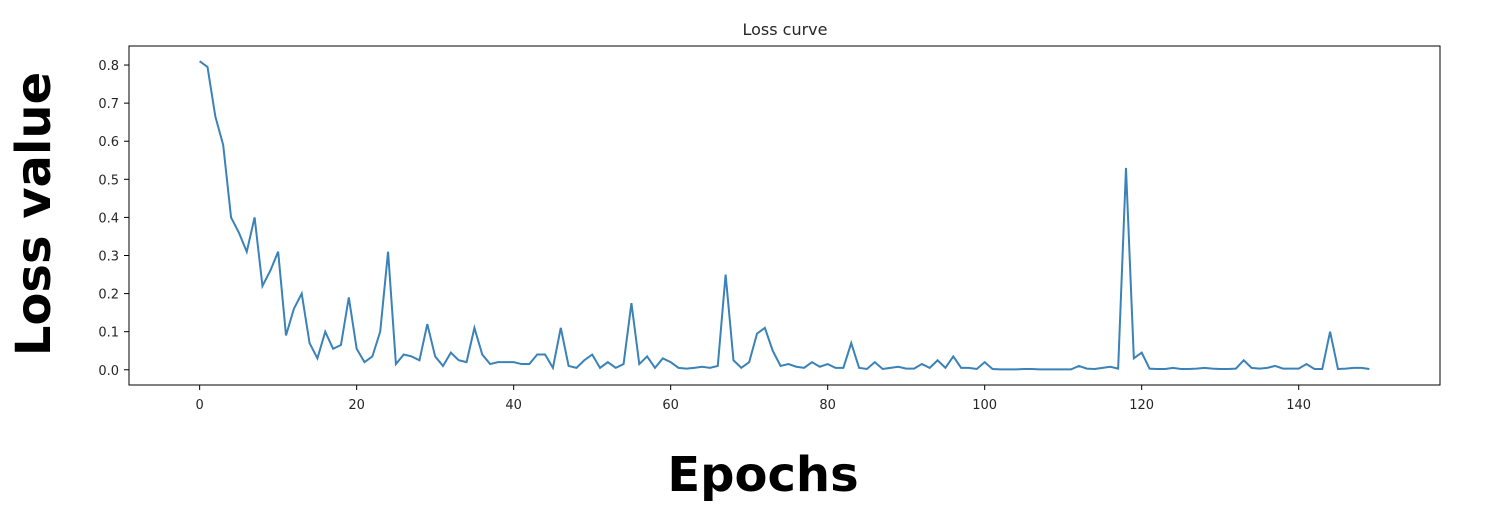 The width and height of the screenshot is (1495, 509). I want to click on y-tick-label: 0.3, so click(108, 256).